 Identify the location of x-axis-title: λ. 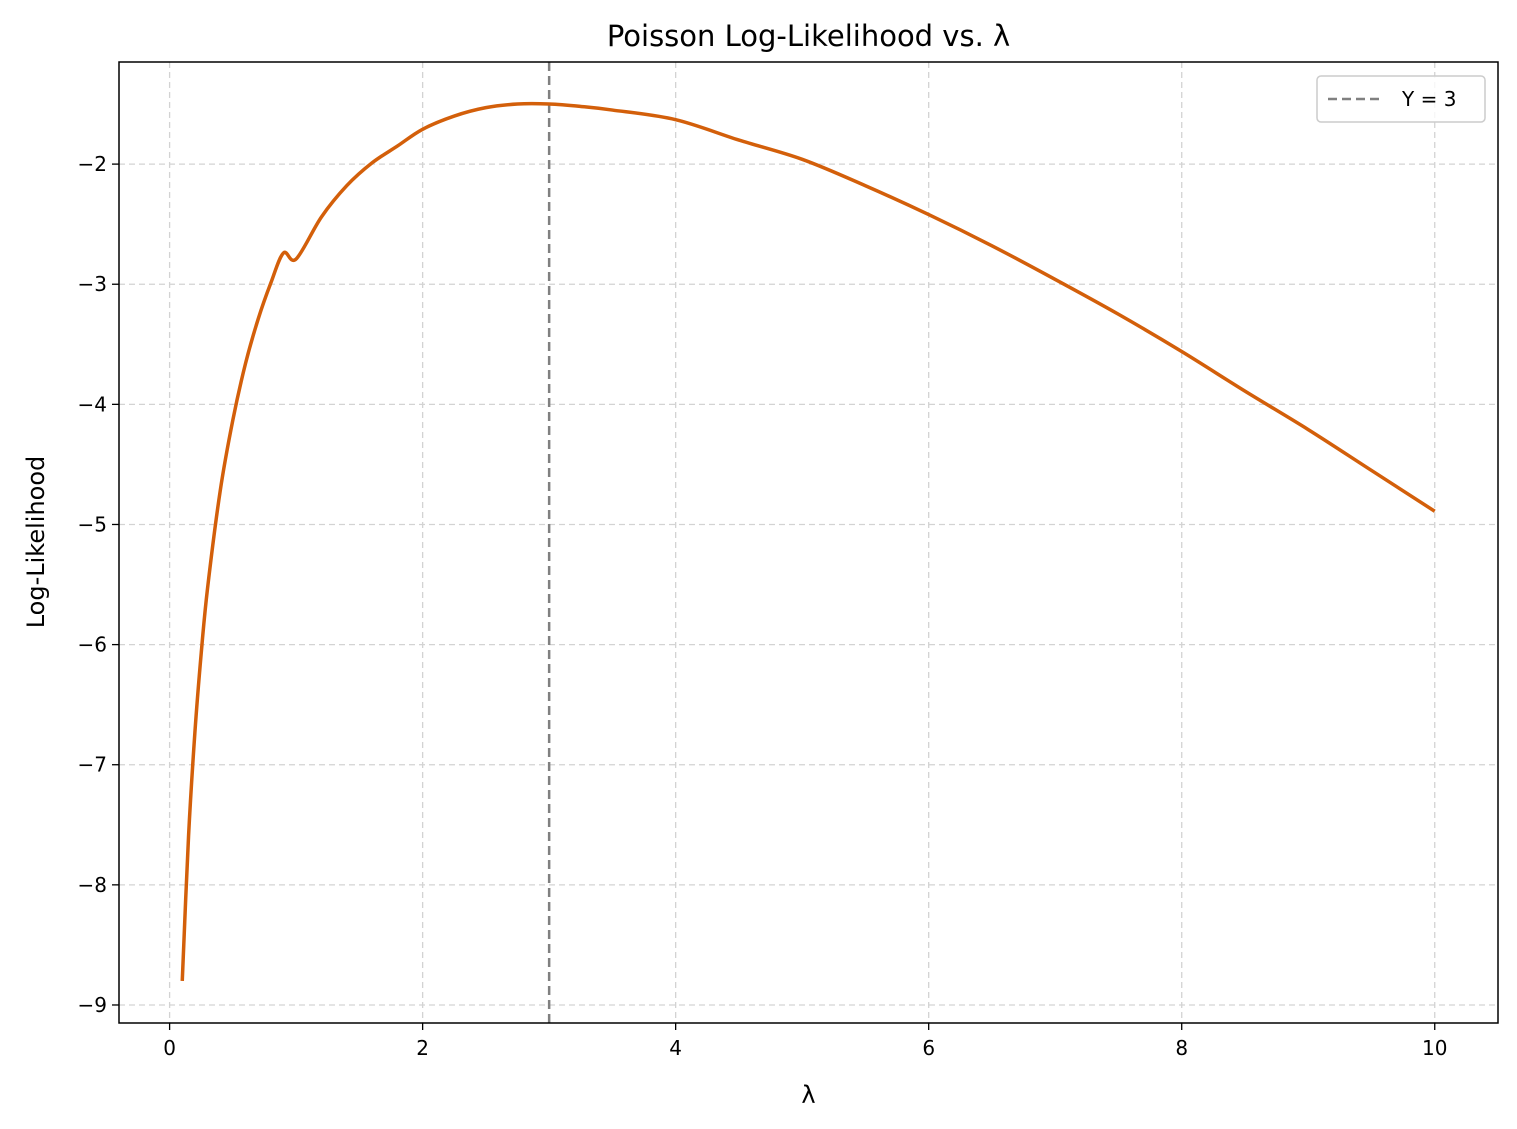
(808, 1095).